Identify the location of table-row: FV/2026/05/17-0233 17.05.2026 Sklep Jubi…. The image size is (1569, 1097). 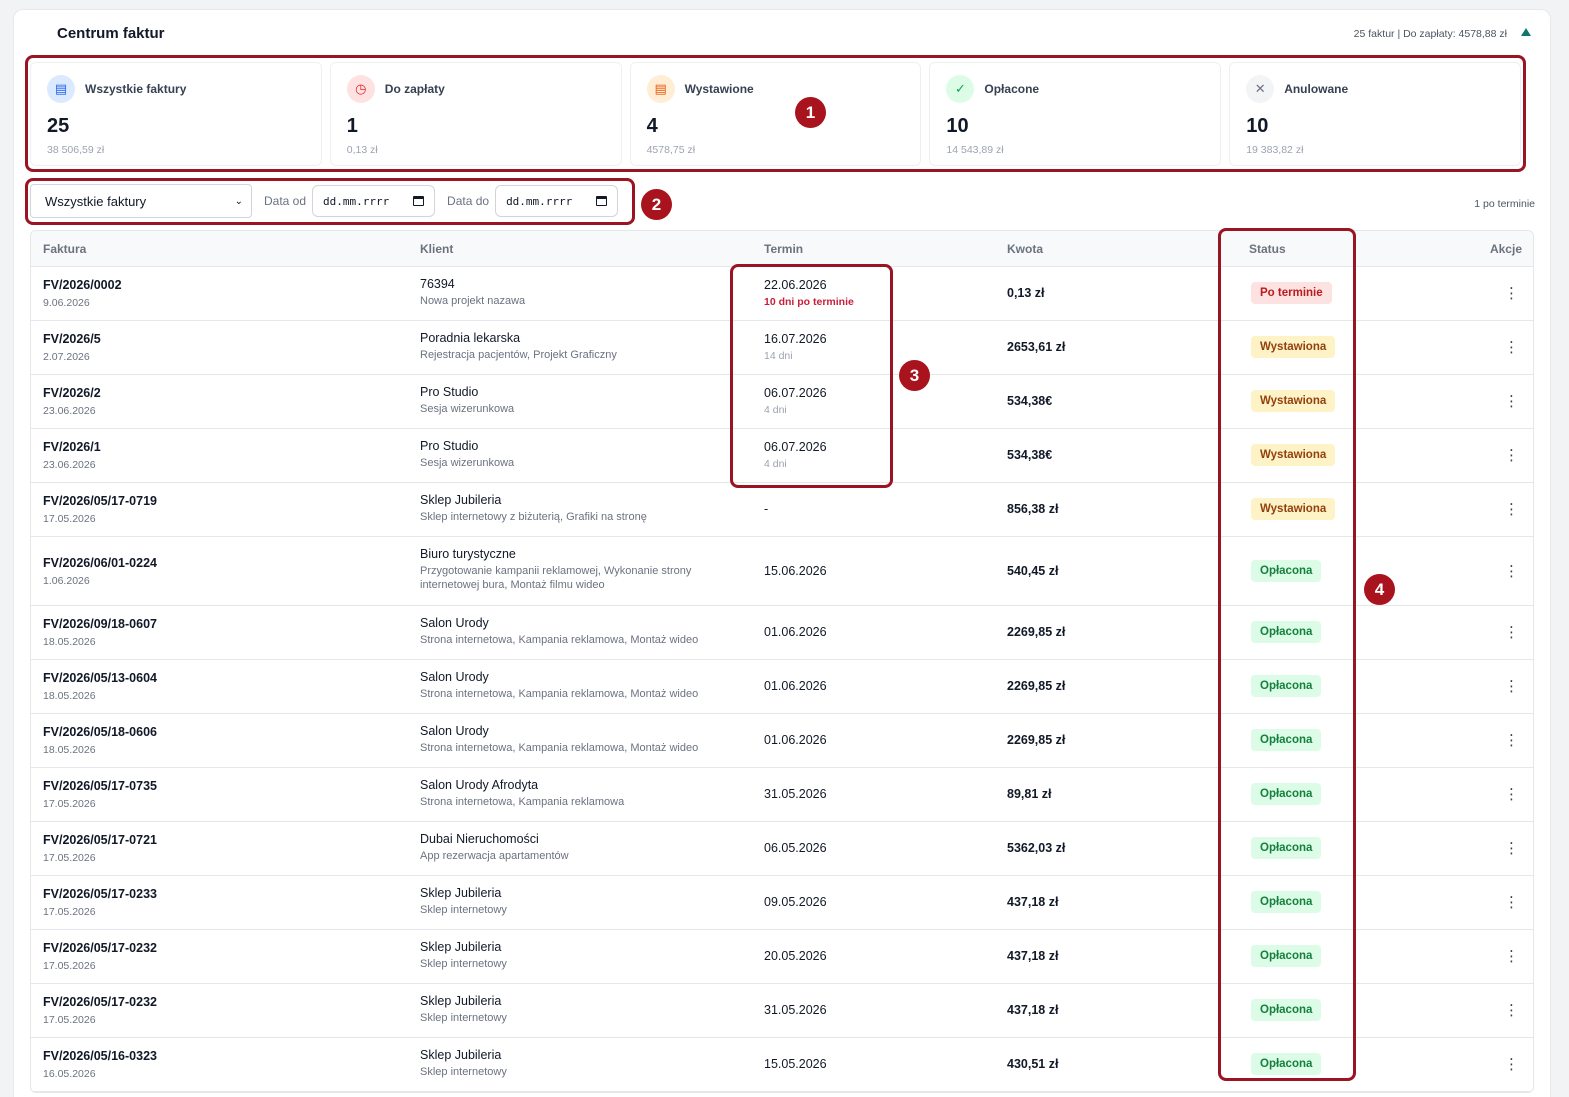
(782, 903).